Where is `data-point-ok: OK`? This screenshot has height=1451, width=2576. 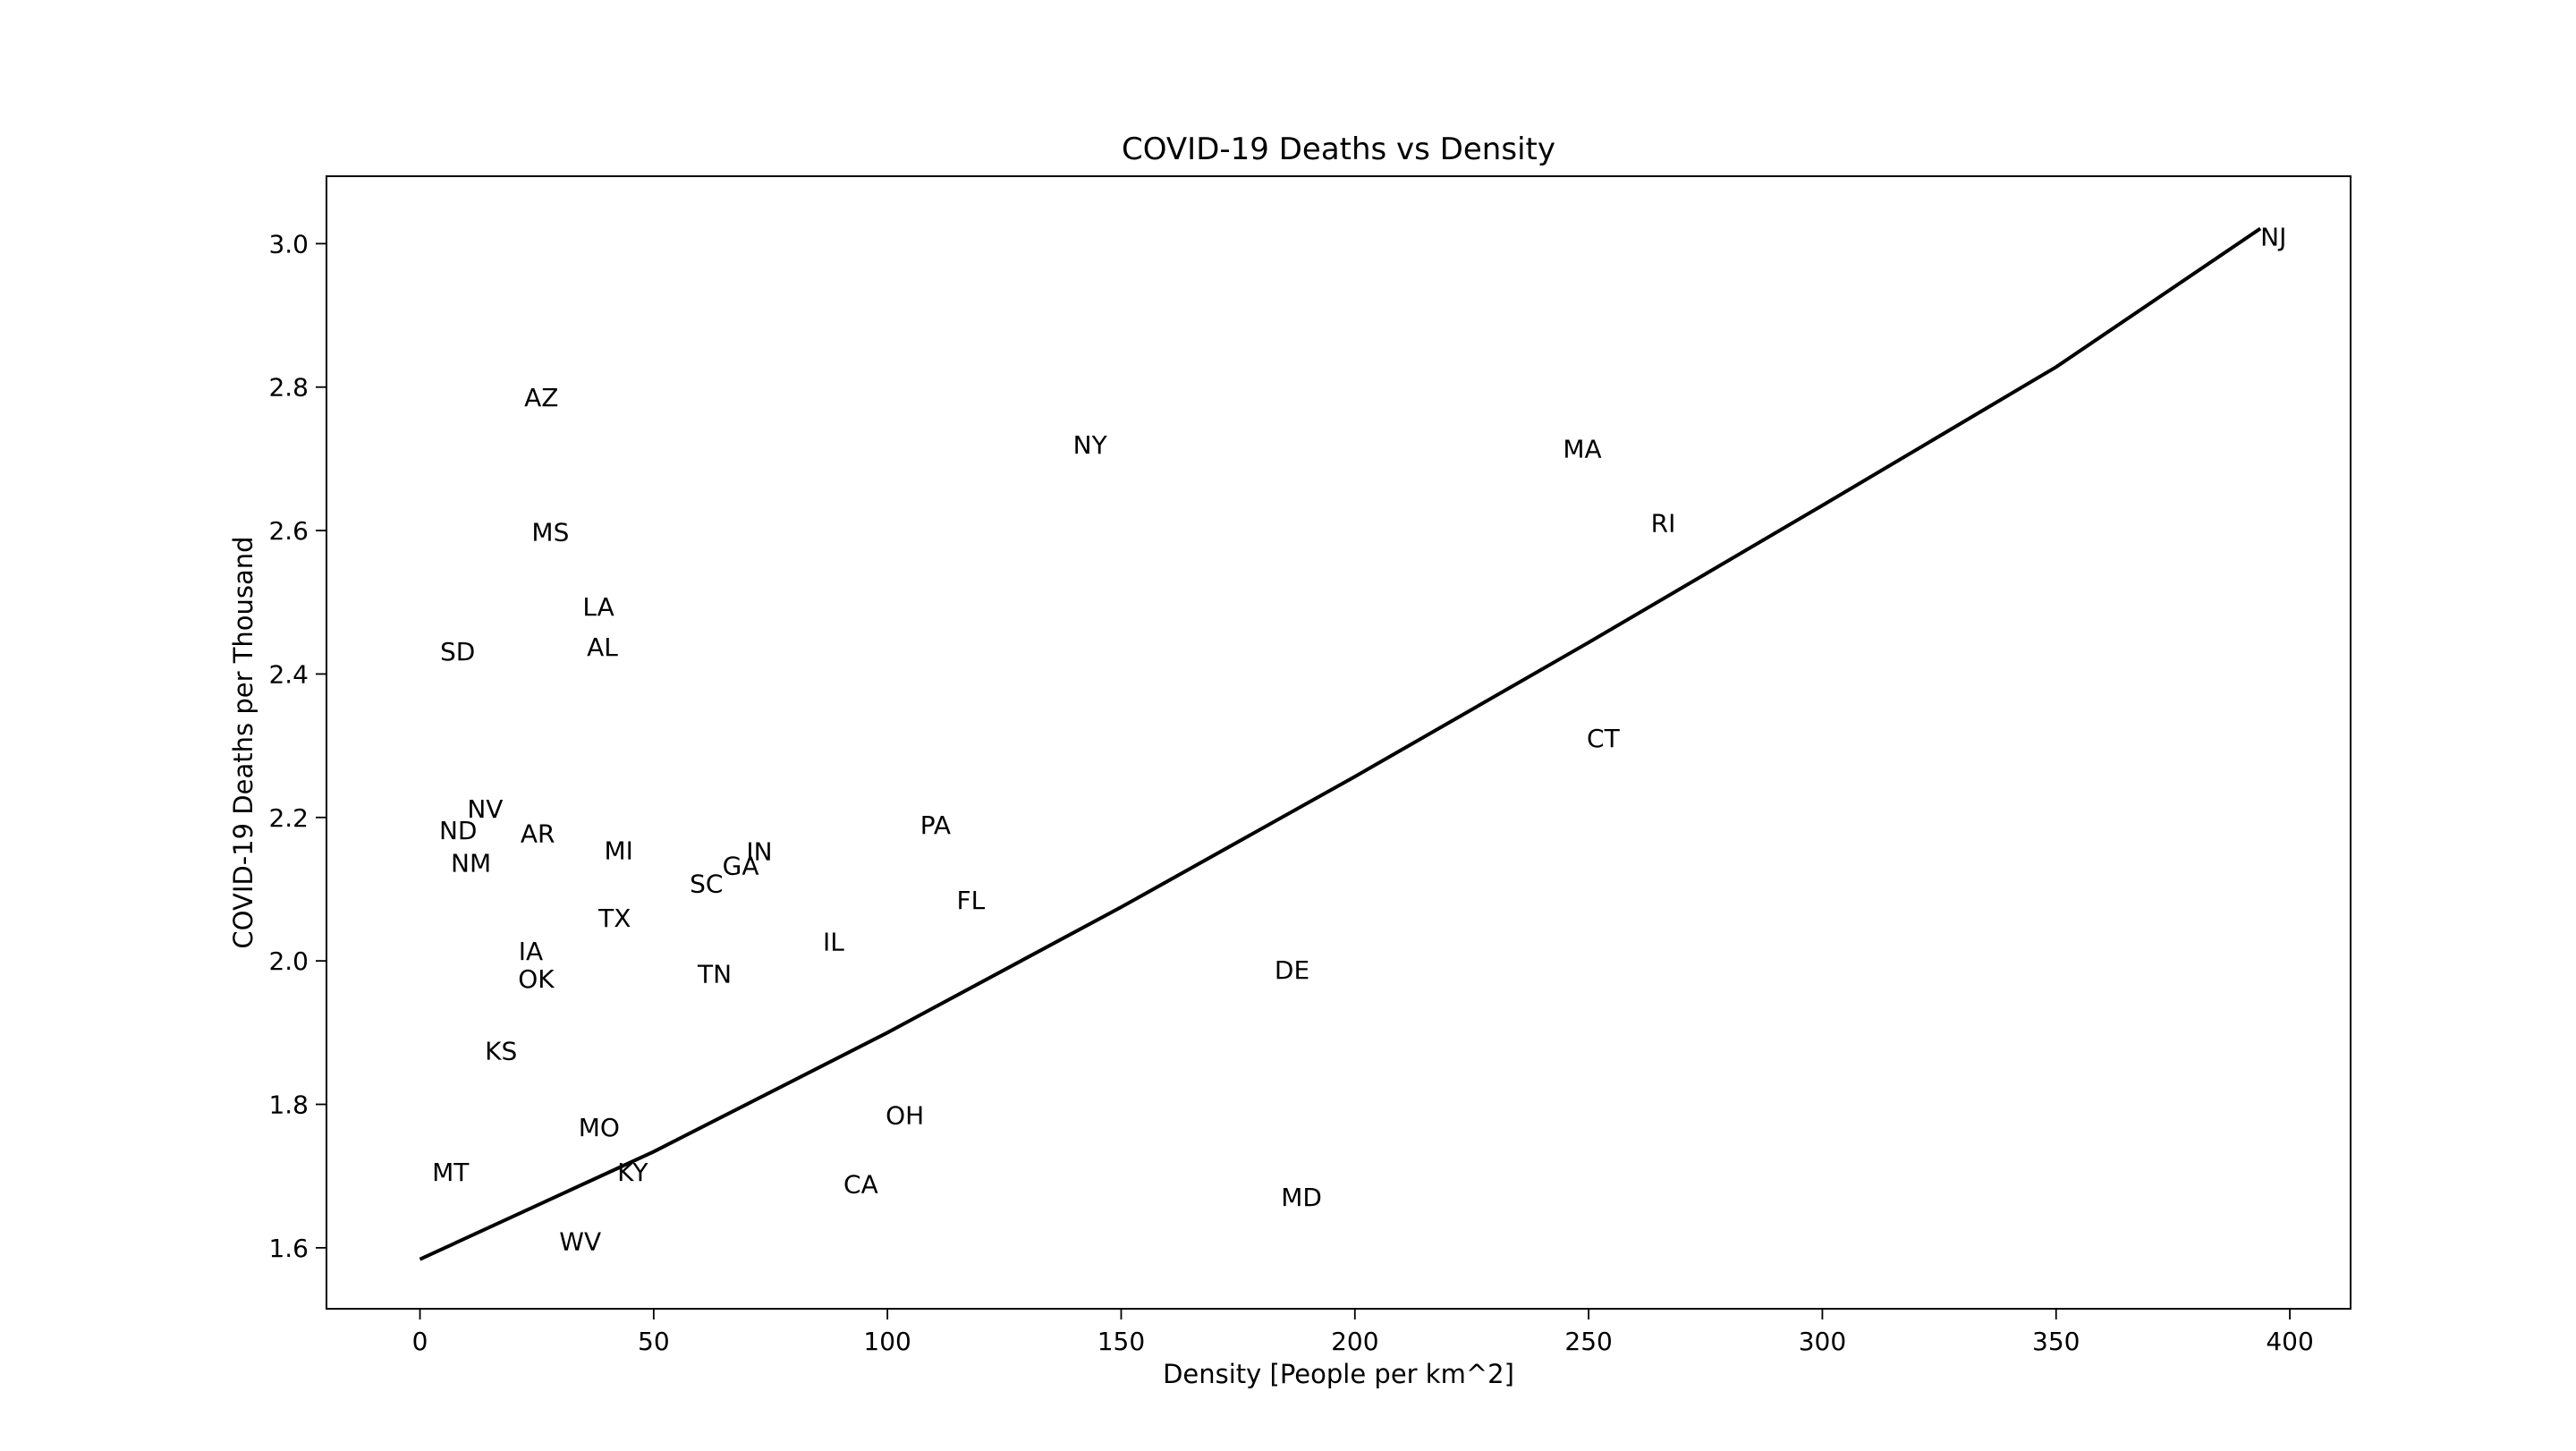 data-point-ok: OK is located at coordinates (536, 979).